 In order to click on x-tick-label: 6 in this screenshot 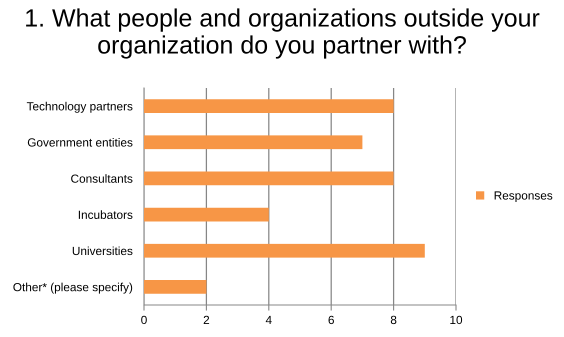, I will do `click(331, 320)`.